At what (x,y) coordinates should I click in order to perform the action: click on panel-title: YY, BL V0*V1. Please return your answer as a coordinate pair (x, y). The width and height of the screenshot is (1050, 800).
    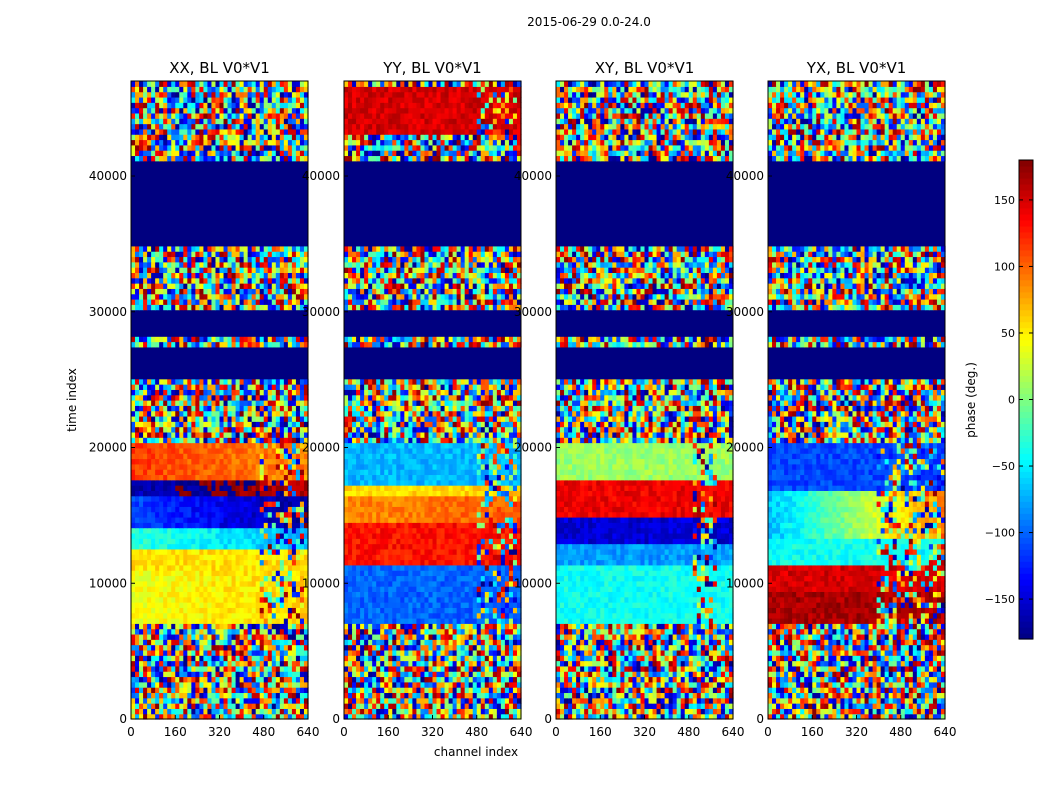
    Looking at the image, I should click on (431, 68).